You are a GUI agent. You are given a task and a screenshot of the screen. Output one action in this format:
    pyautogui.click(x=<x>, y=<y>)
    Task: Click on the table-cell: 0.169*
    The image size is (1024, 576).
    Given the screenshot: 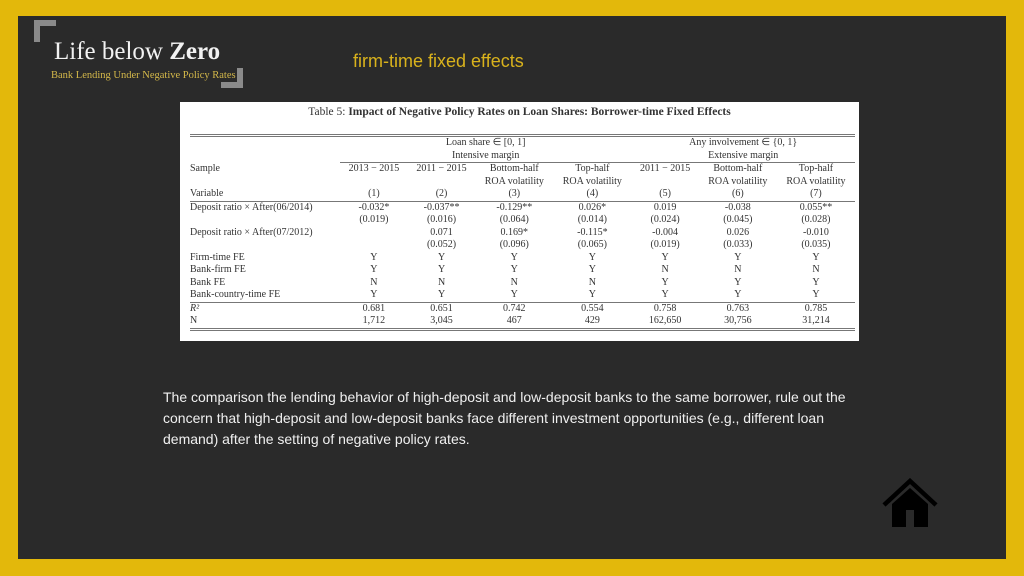 What is the action you would take?
    pyautogui.click(x=514, y=232)
    